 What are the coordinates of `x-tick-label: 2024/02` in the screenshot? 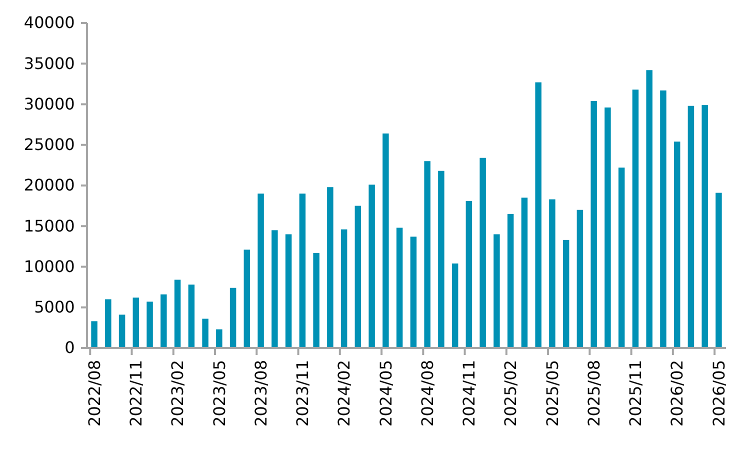 It's located at (344, 393).